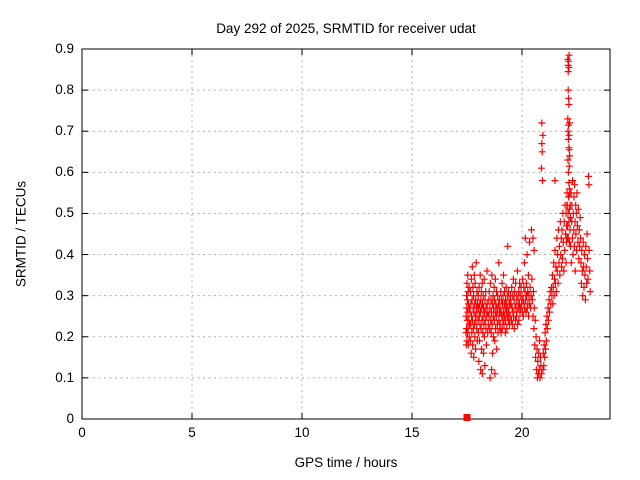 The image size is (640, 480). I want to click on y-tick-label: 0.1, so click(64, 377).